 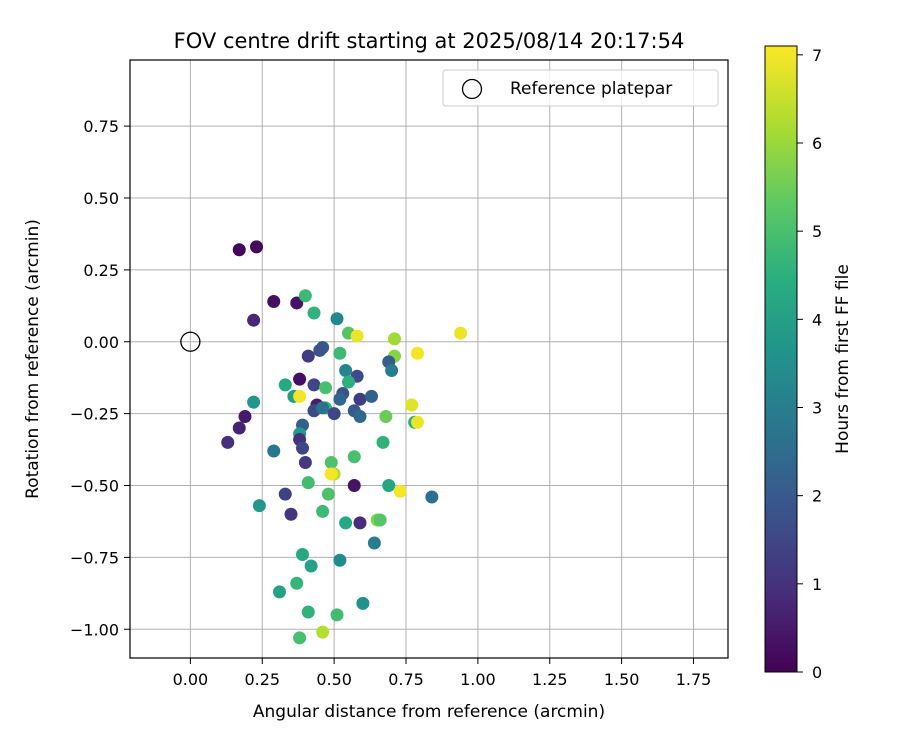 I want to click on y-tick-label: 0.75, so click(x=101, y=126).